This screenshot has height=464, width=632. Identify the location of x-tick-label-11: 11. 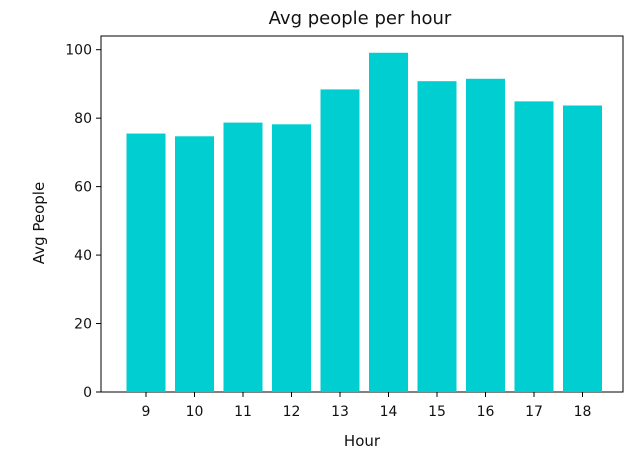
(243, 412).